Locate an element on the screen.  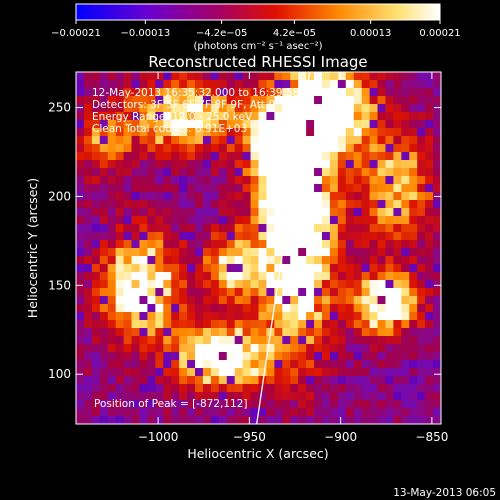
y-axis-label: Heliocentric Y (arcsec) is located at coordinates (32, 248).